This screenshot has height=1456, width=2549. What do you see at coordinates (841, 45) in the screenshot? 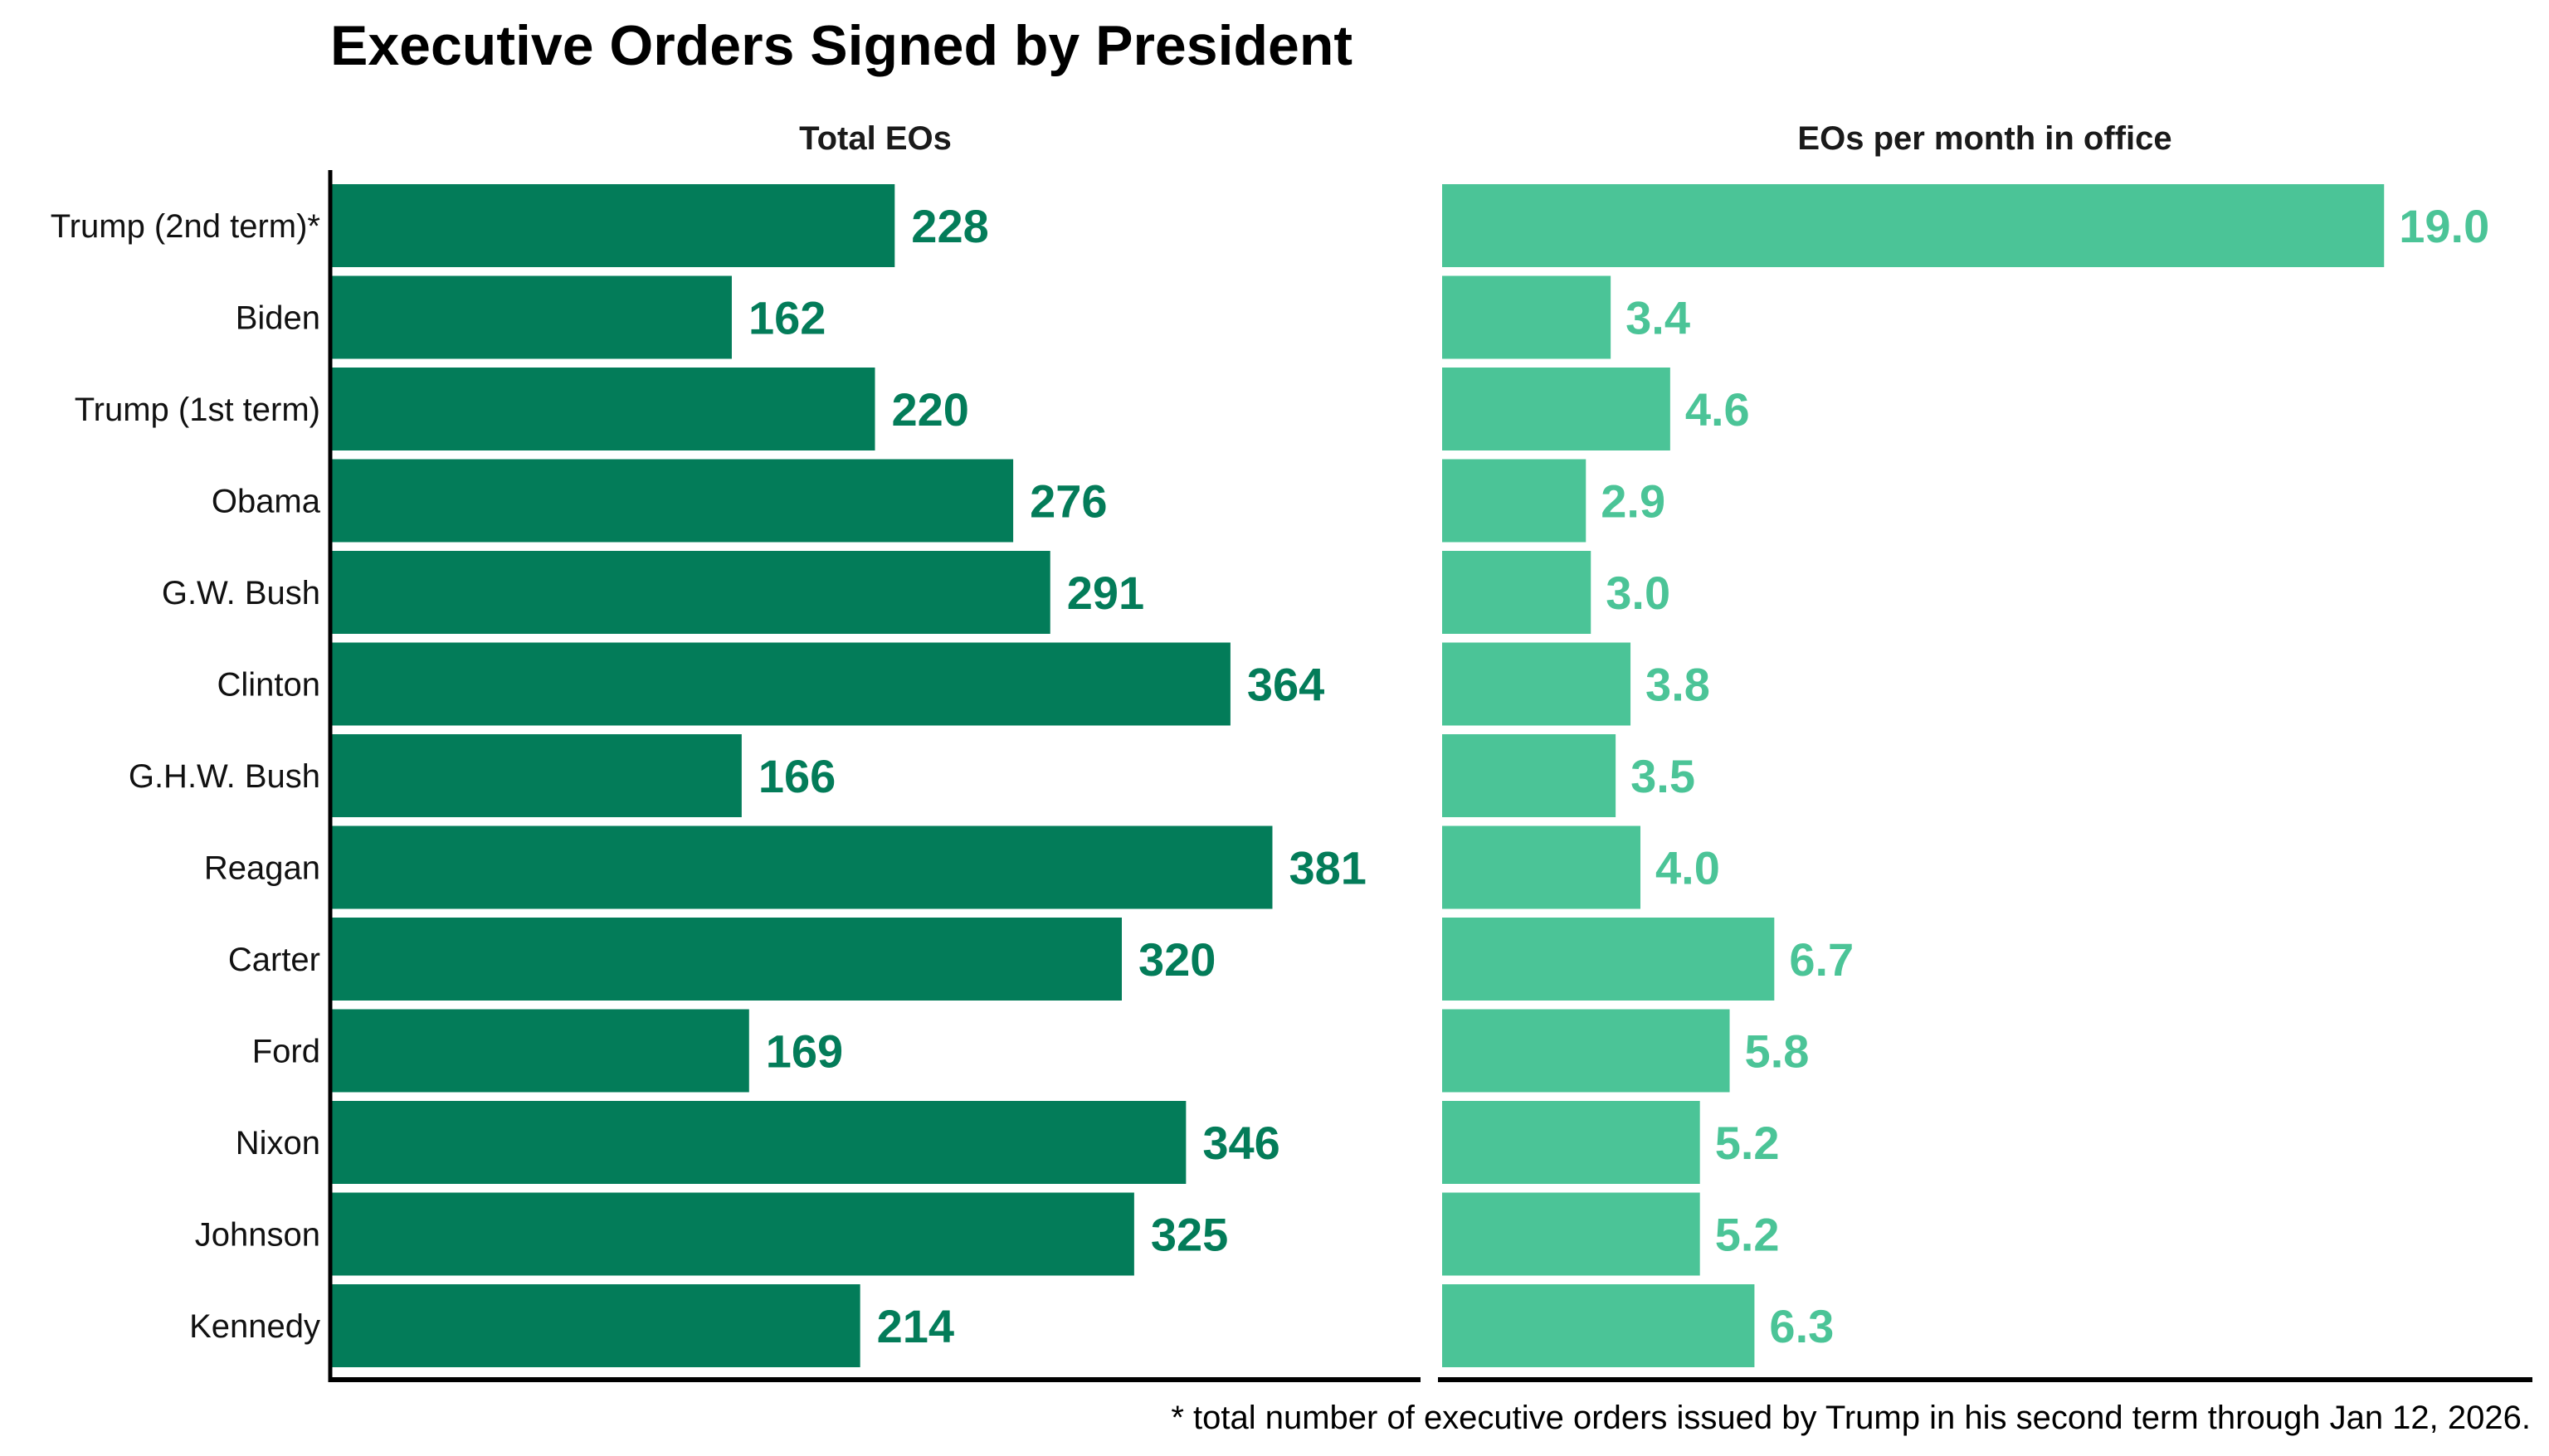
I see `chart-title: Executive Orders Signed by President` at bounding box center [841, 45].